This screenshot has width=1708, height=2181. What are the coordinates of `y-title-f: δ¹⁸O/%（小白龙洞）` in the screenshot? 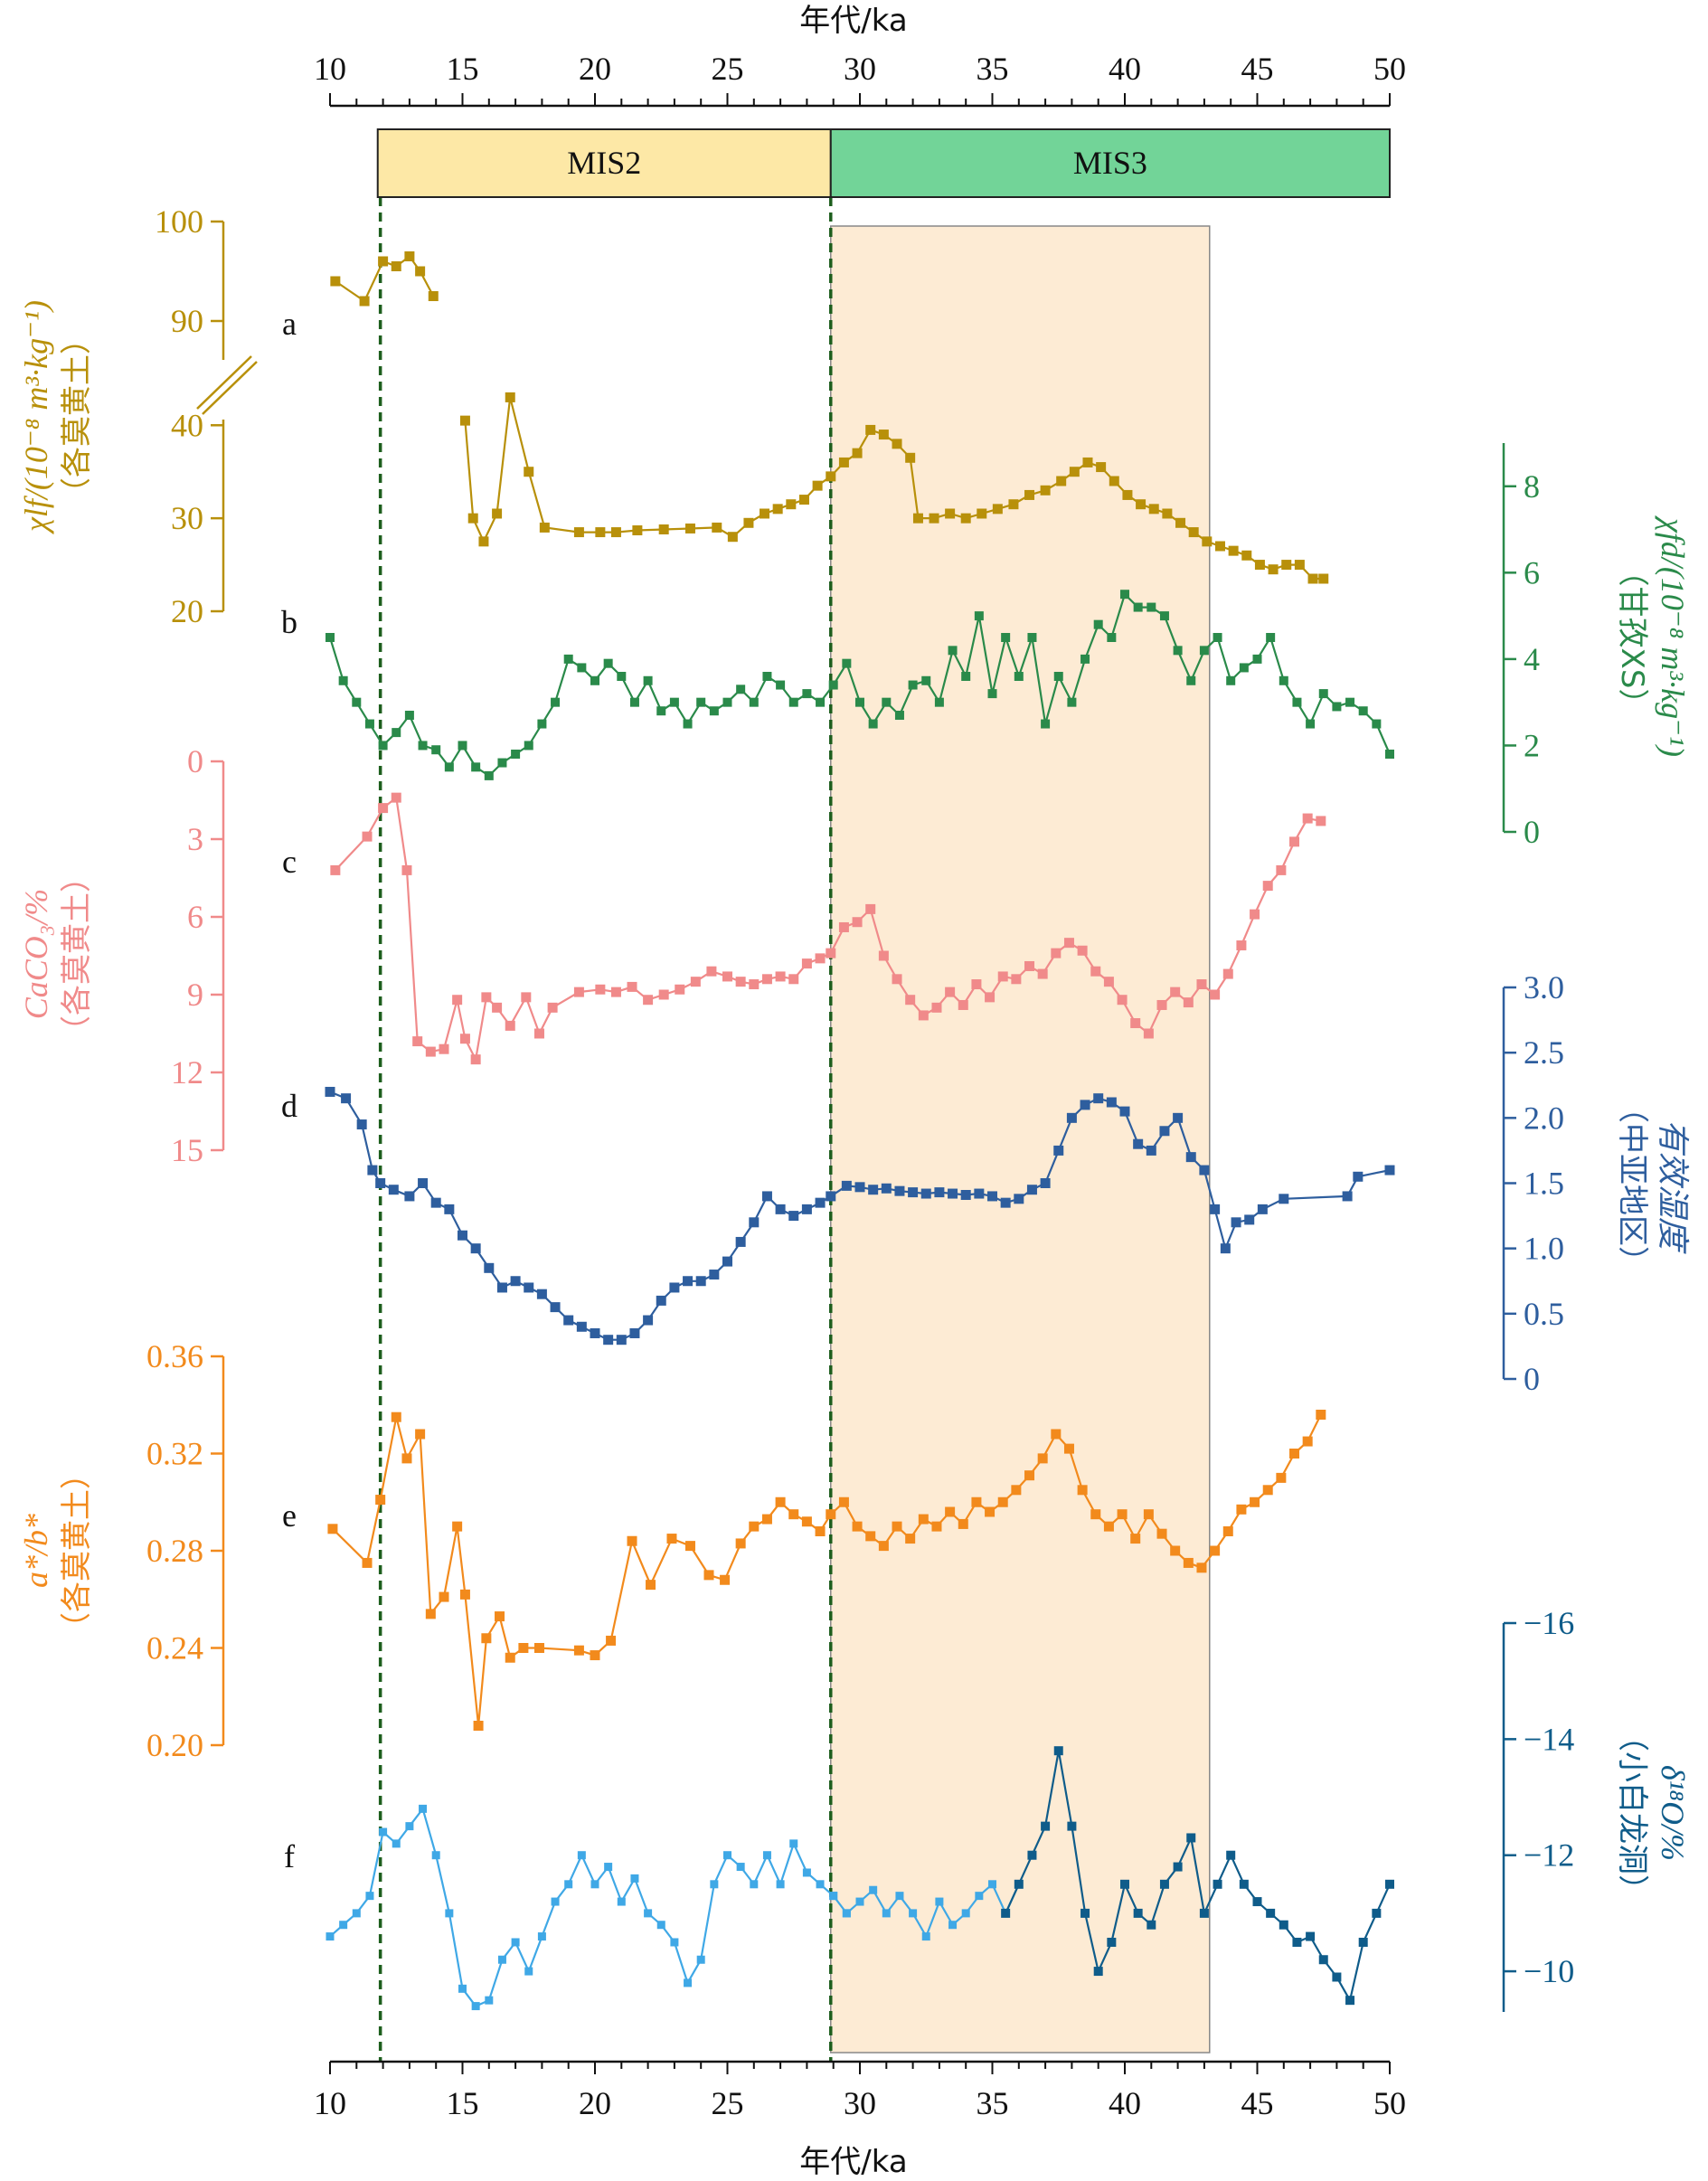 It's located at (1652, 1813).